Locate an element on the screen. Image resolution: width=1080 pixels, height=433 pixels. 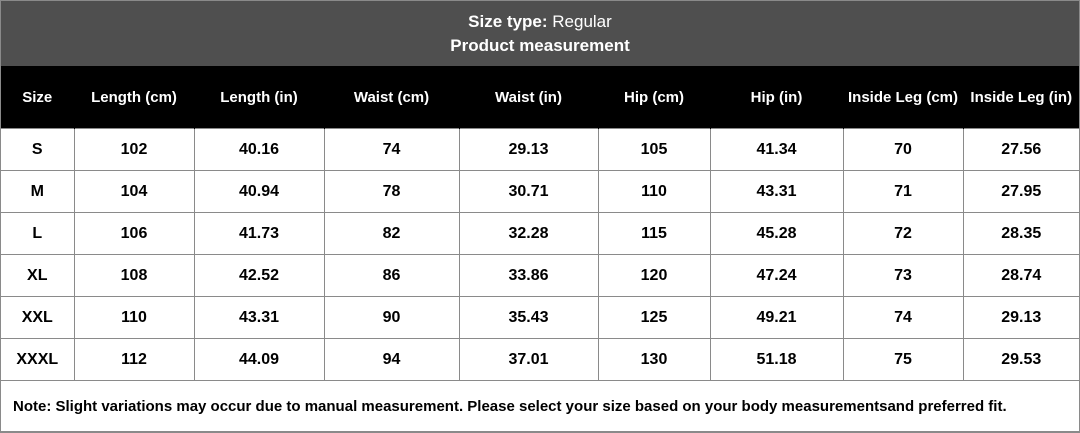
measurement-cell: 41.73 is located at coordinates (259, 233).